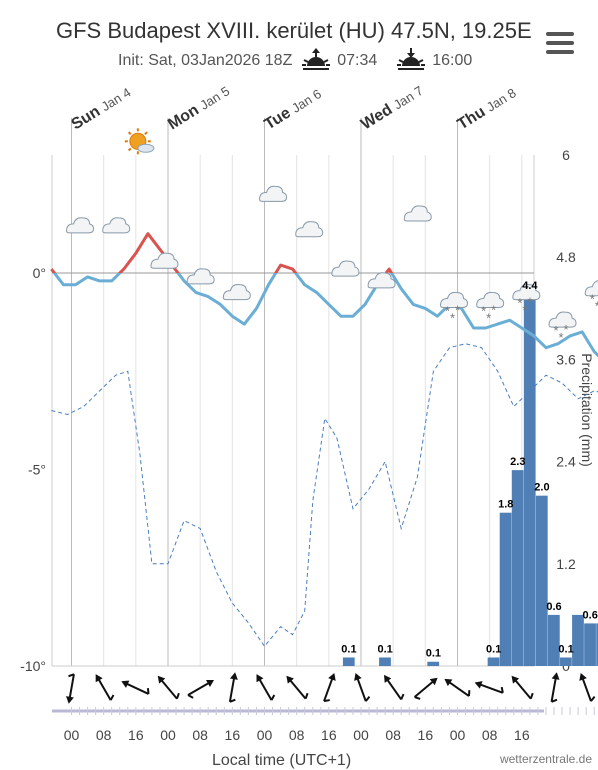  What do you see at coordinates (37, 470) in the screenshot?
I see `y-left-tick-label: -5°` at bounding box center [37, 470].